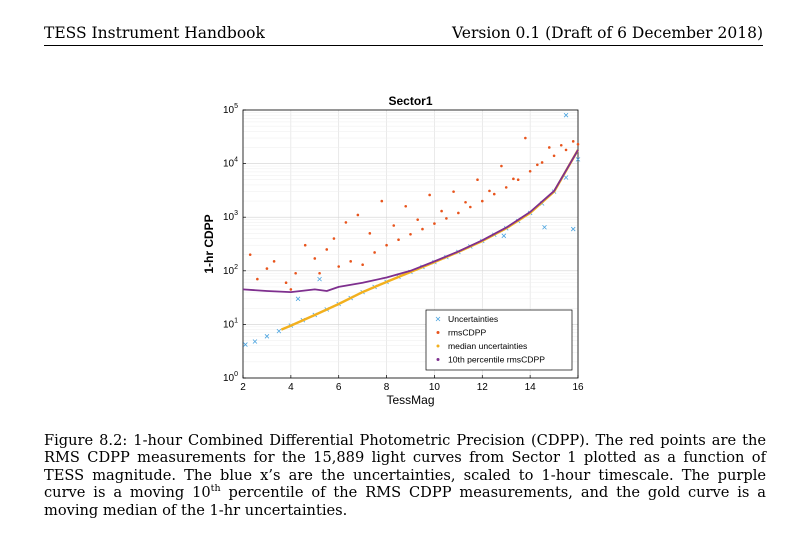  I want to click on header-rule, so click(403, 45).